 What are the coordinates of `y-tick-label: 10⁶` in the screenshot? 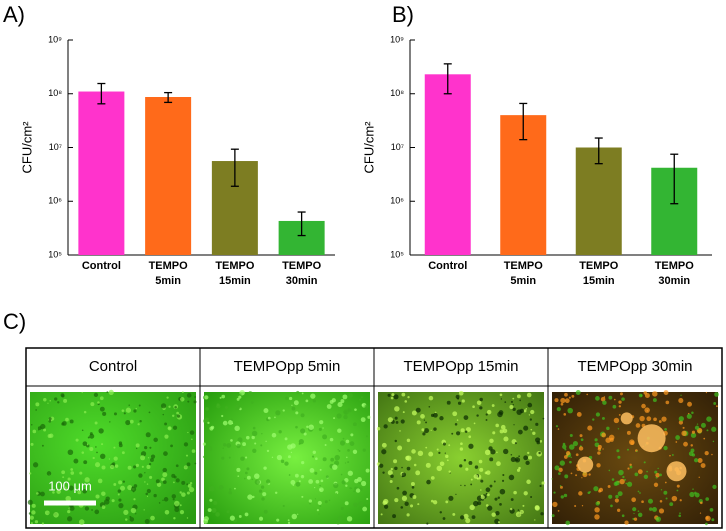 It's located at (397, 201).